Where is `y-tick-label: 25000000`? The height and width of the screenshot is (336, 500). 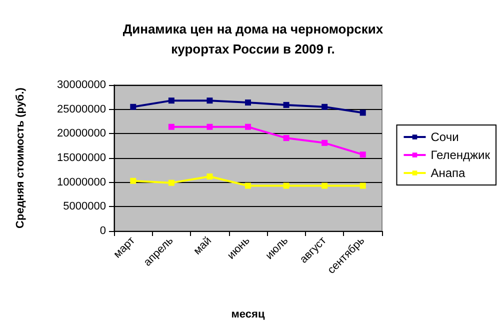 y-tick-label: 25000000 is located at coordinates (81, 109).